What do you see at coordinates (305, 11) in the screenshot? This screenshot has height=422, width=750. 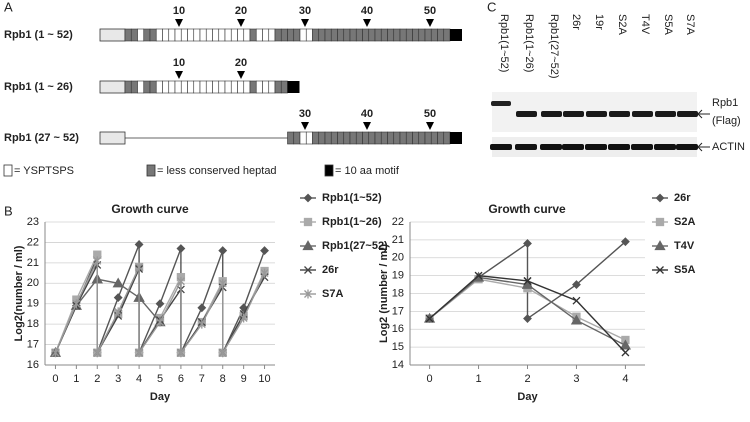 I see `position-label: 30` at bounding box center [305, 11].